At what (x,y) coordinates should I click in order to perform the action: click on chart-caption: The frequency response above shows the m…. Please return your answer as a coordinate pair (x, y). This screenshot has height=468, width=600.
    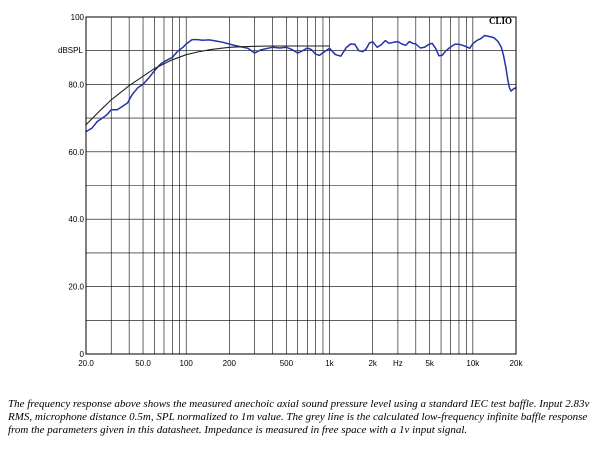
    Looking at the image, I should click on (299, 417).